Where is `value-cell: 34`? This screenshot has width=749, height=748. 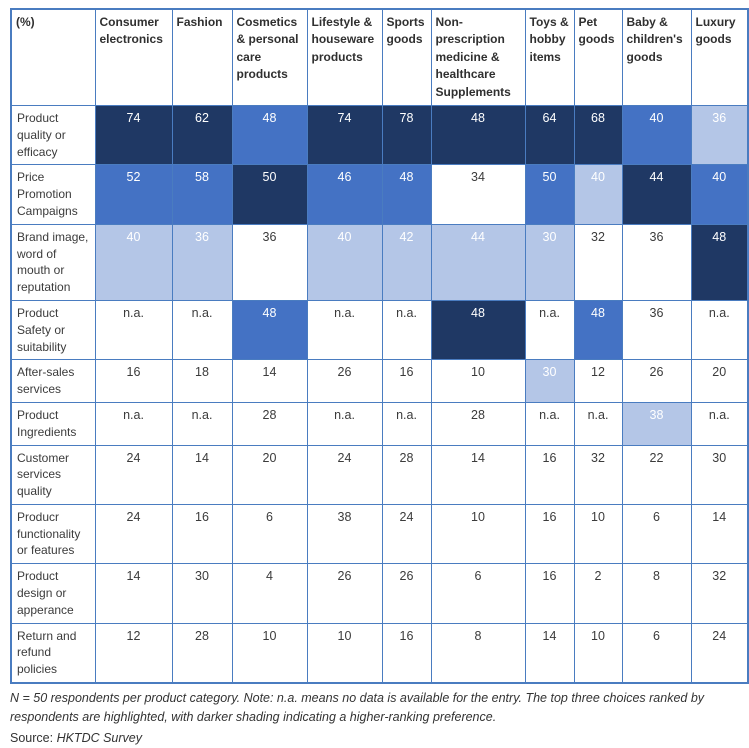
value-cell: 34 is located at coordinates (478, 194).